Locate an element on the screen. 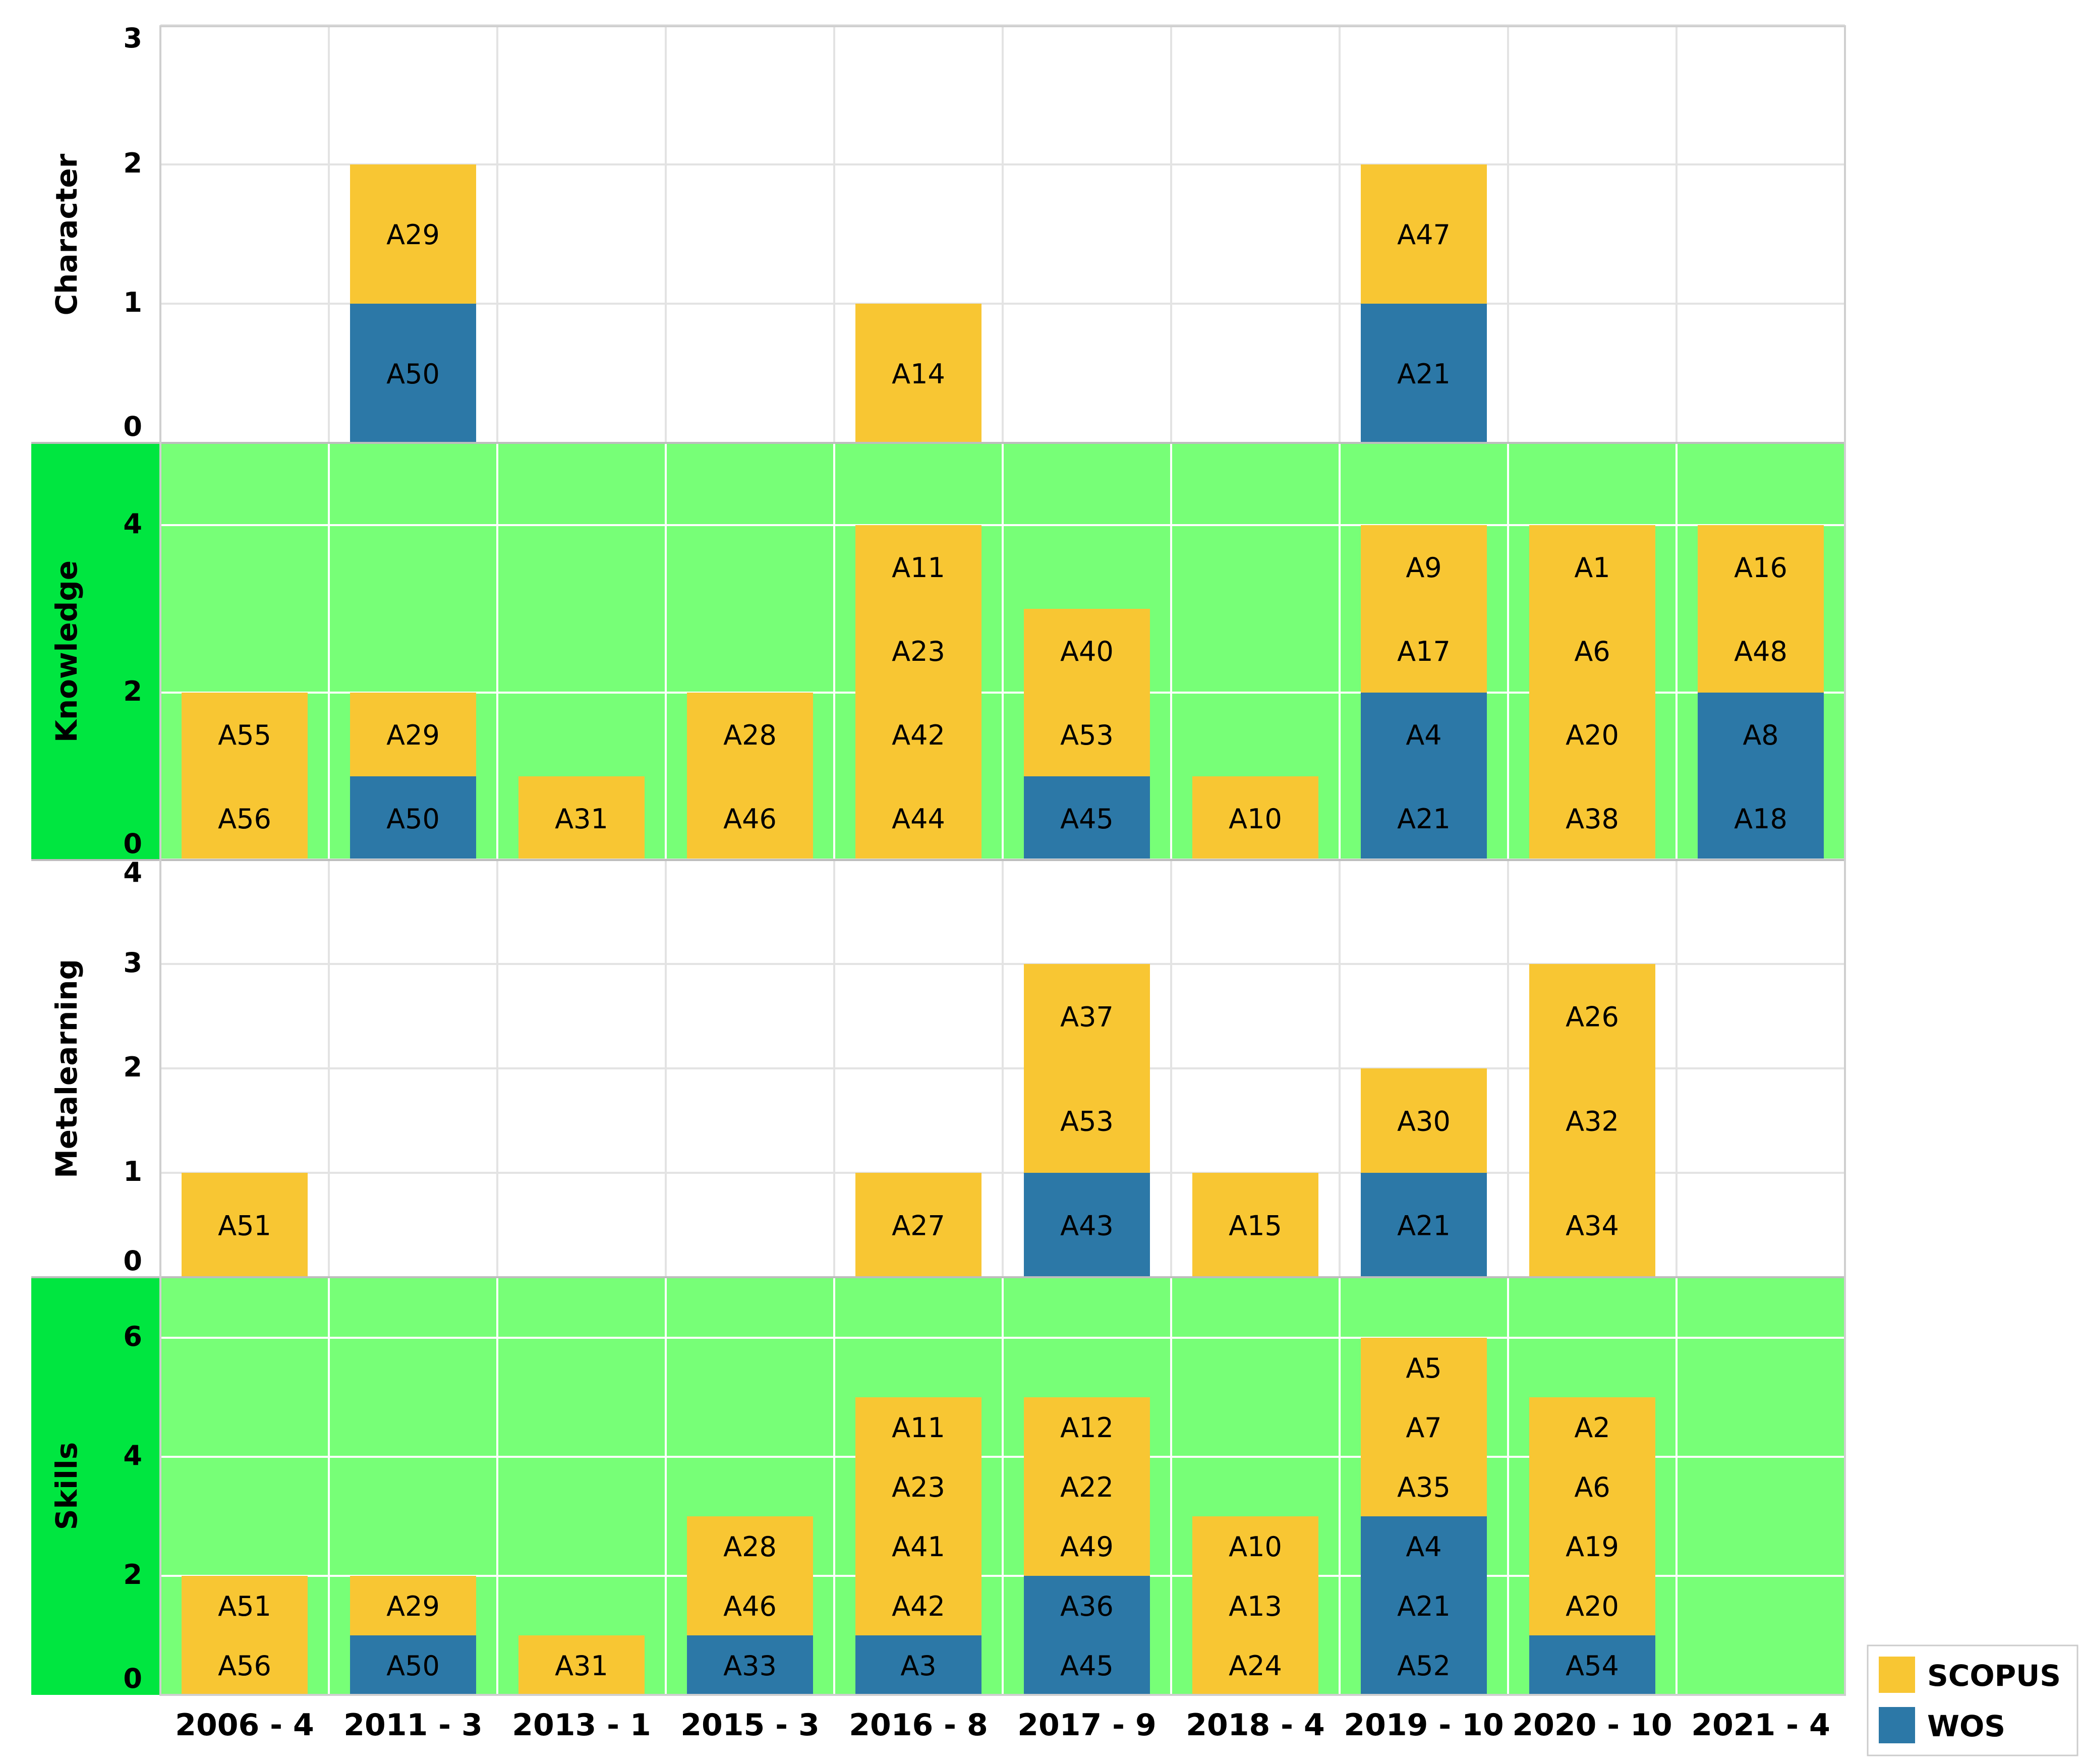 Image resolution: width=2080 pixels, height=1764 pixels. bar-data-label: A33 is located at coordinates (750, 1666).